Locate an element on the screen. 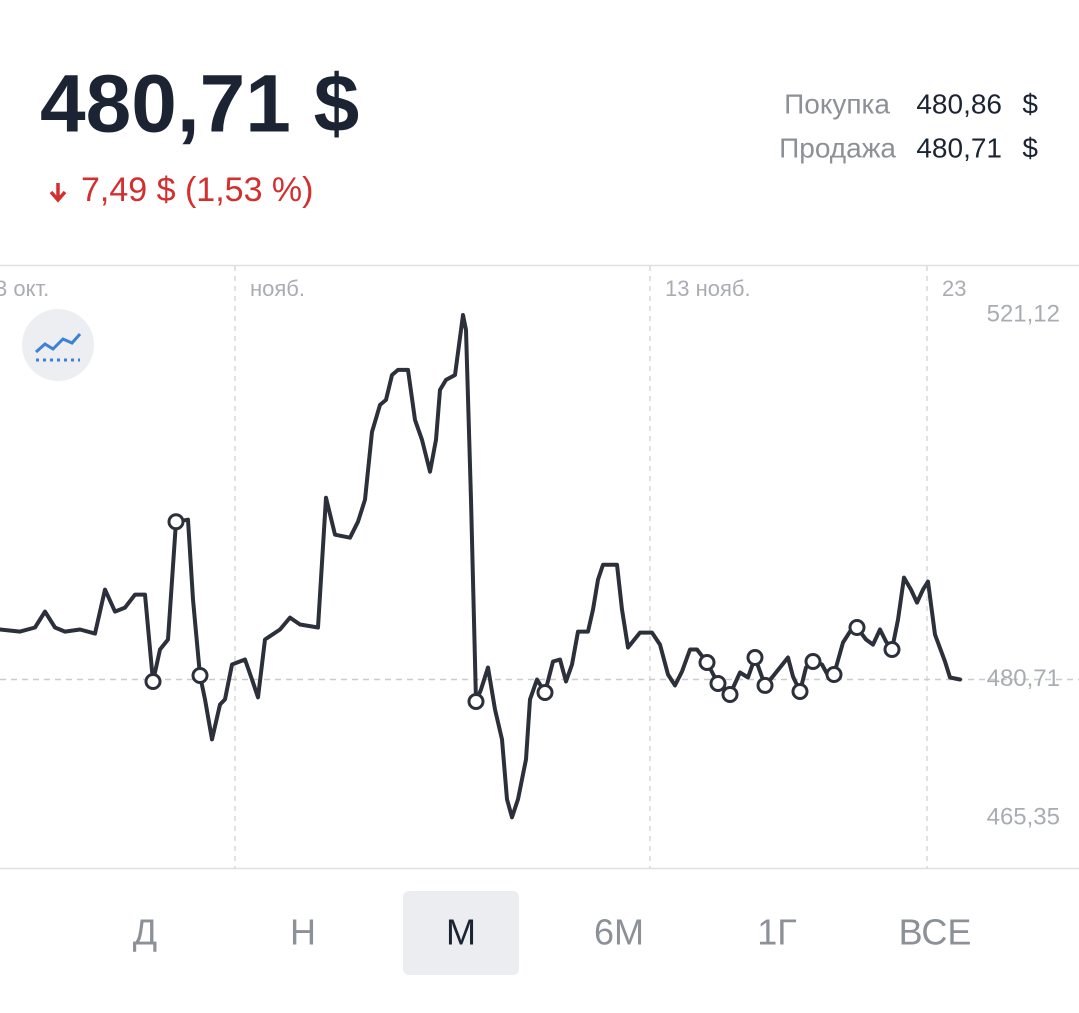 The height and width of the screenshot is (1013, 1079). y-tick-label: 465,35 is located at coordinates (1023, 816).